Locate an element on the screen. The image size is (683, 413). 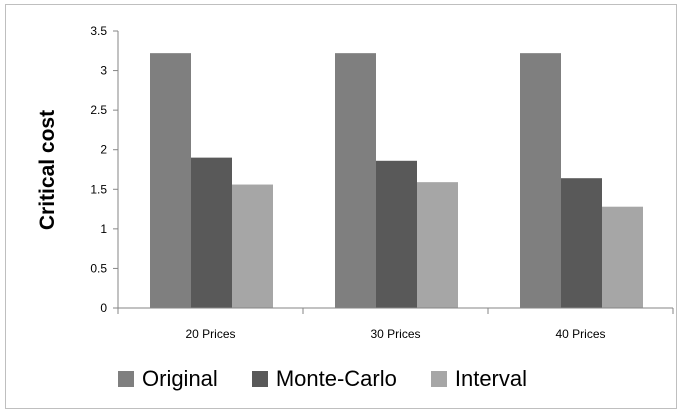
bar-interval-30-prices is located at coordinates (437, 245).